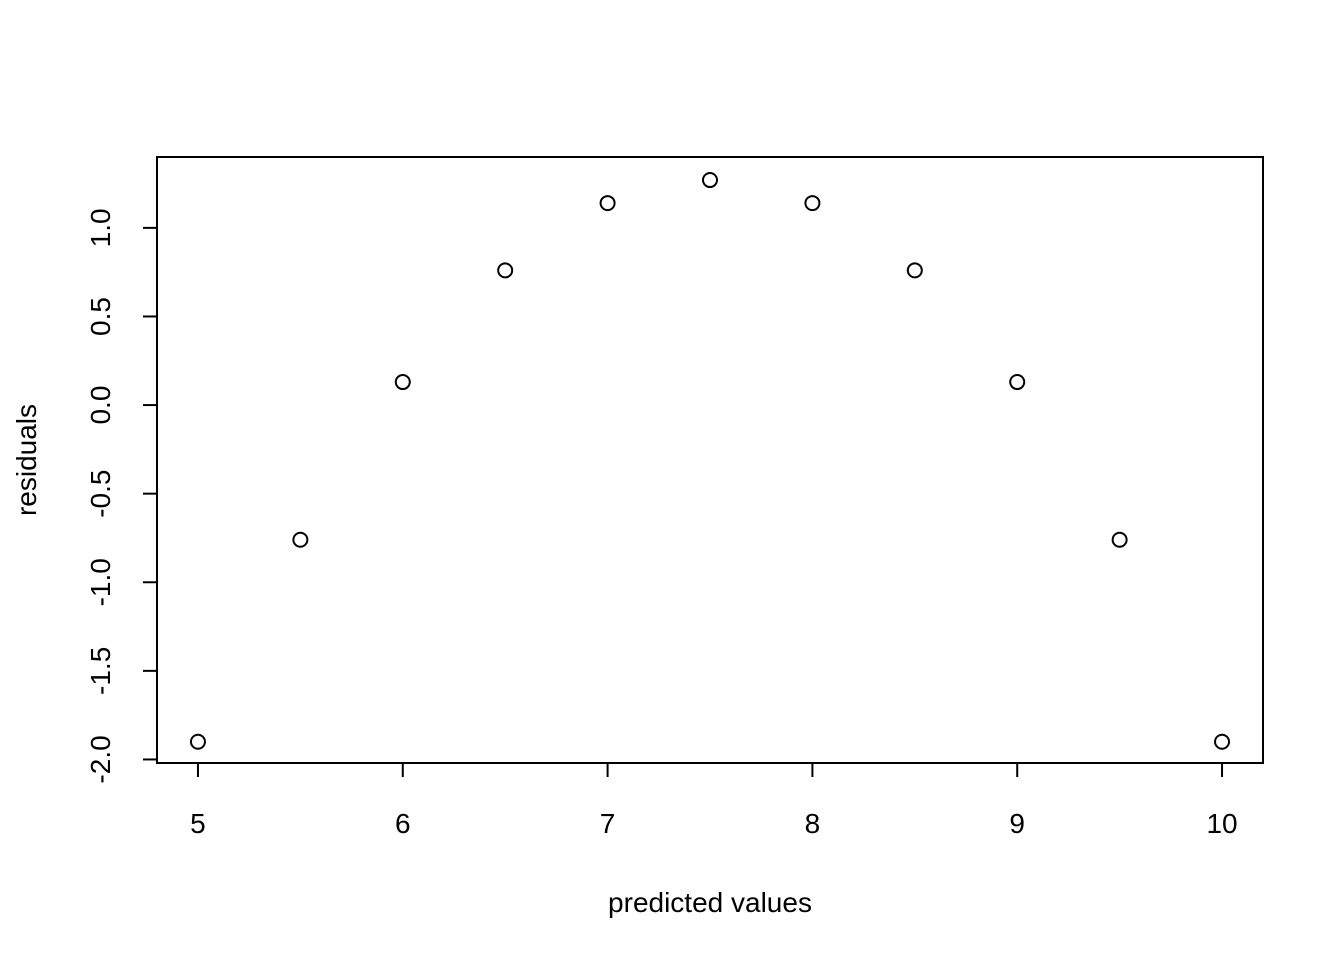 The image size is (1344, 960). What do you see at coordinates (710, 902) in the screenshot?
I see `x-axis-label: predicted values` at bounding box center [710, 902].